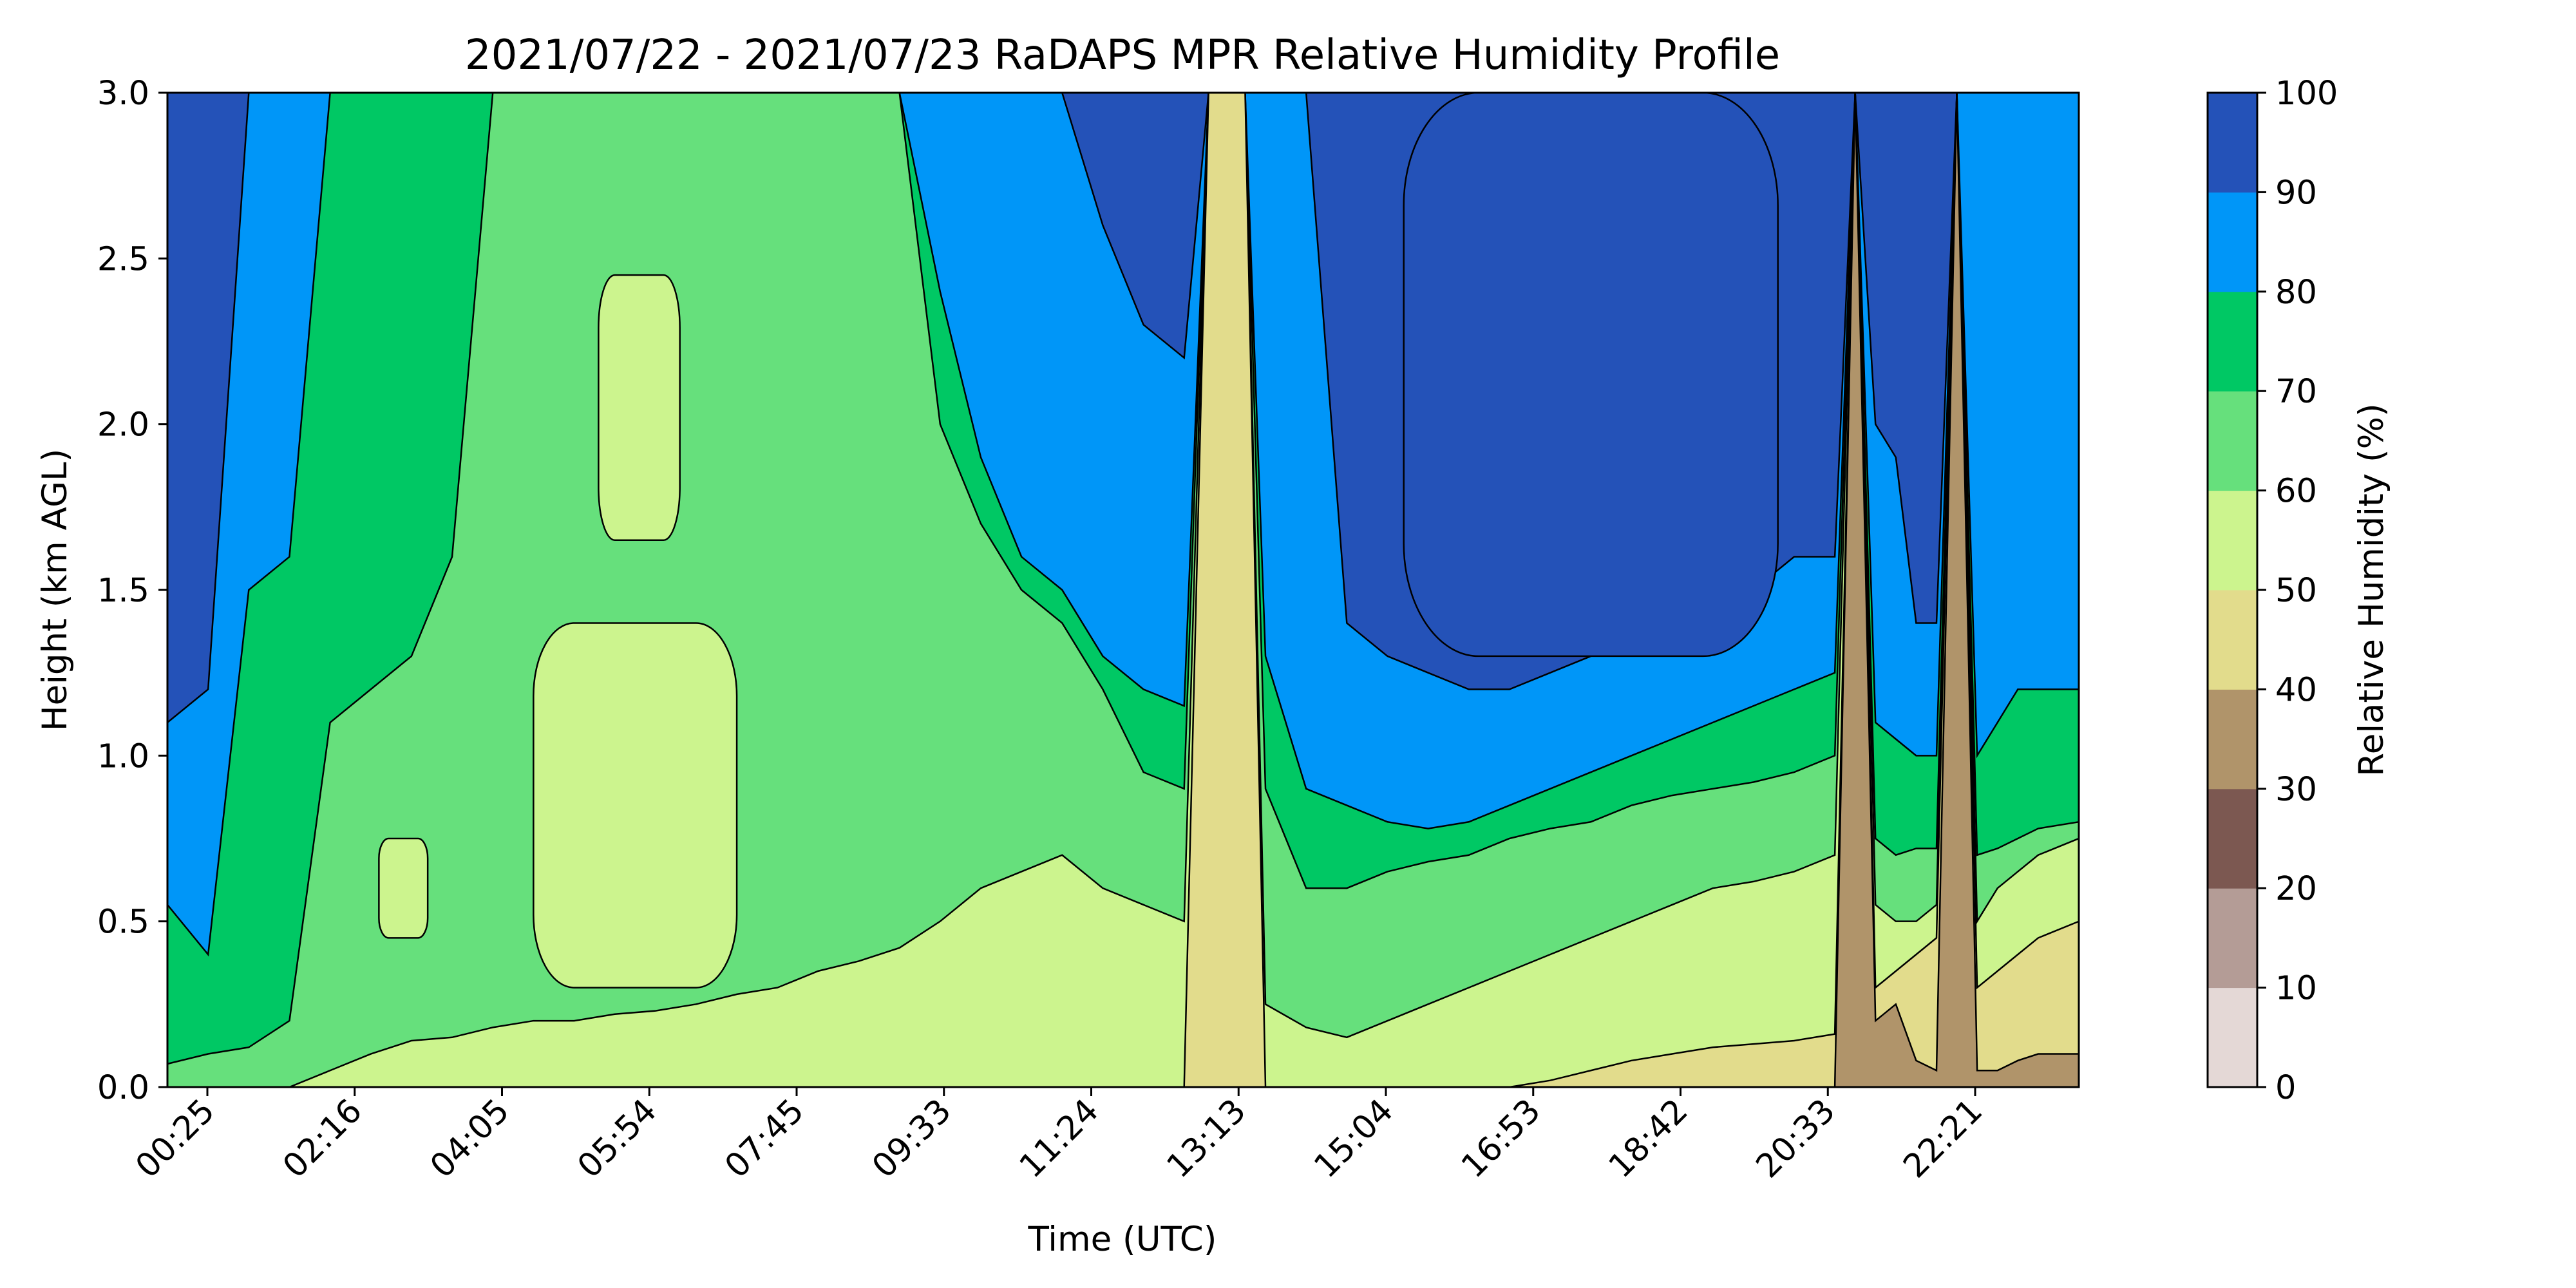 This screenshot has height=1288, width=2576. I want to click on colorbar-tick-label: 70, so click(2296, 392).